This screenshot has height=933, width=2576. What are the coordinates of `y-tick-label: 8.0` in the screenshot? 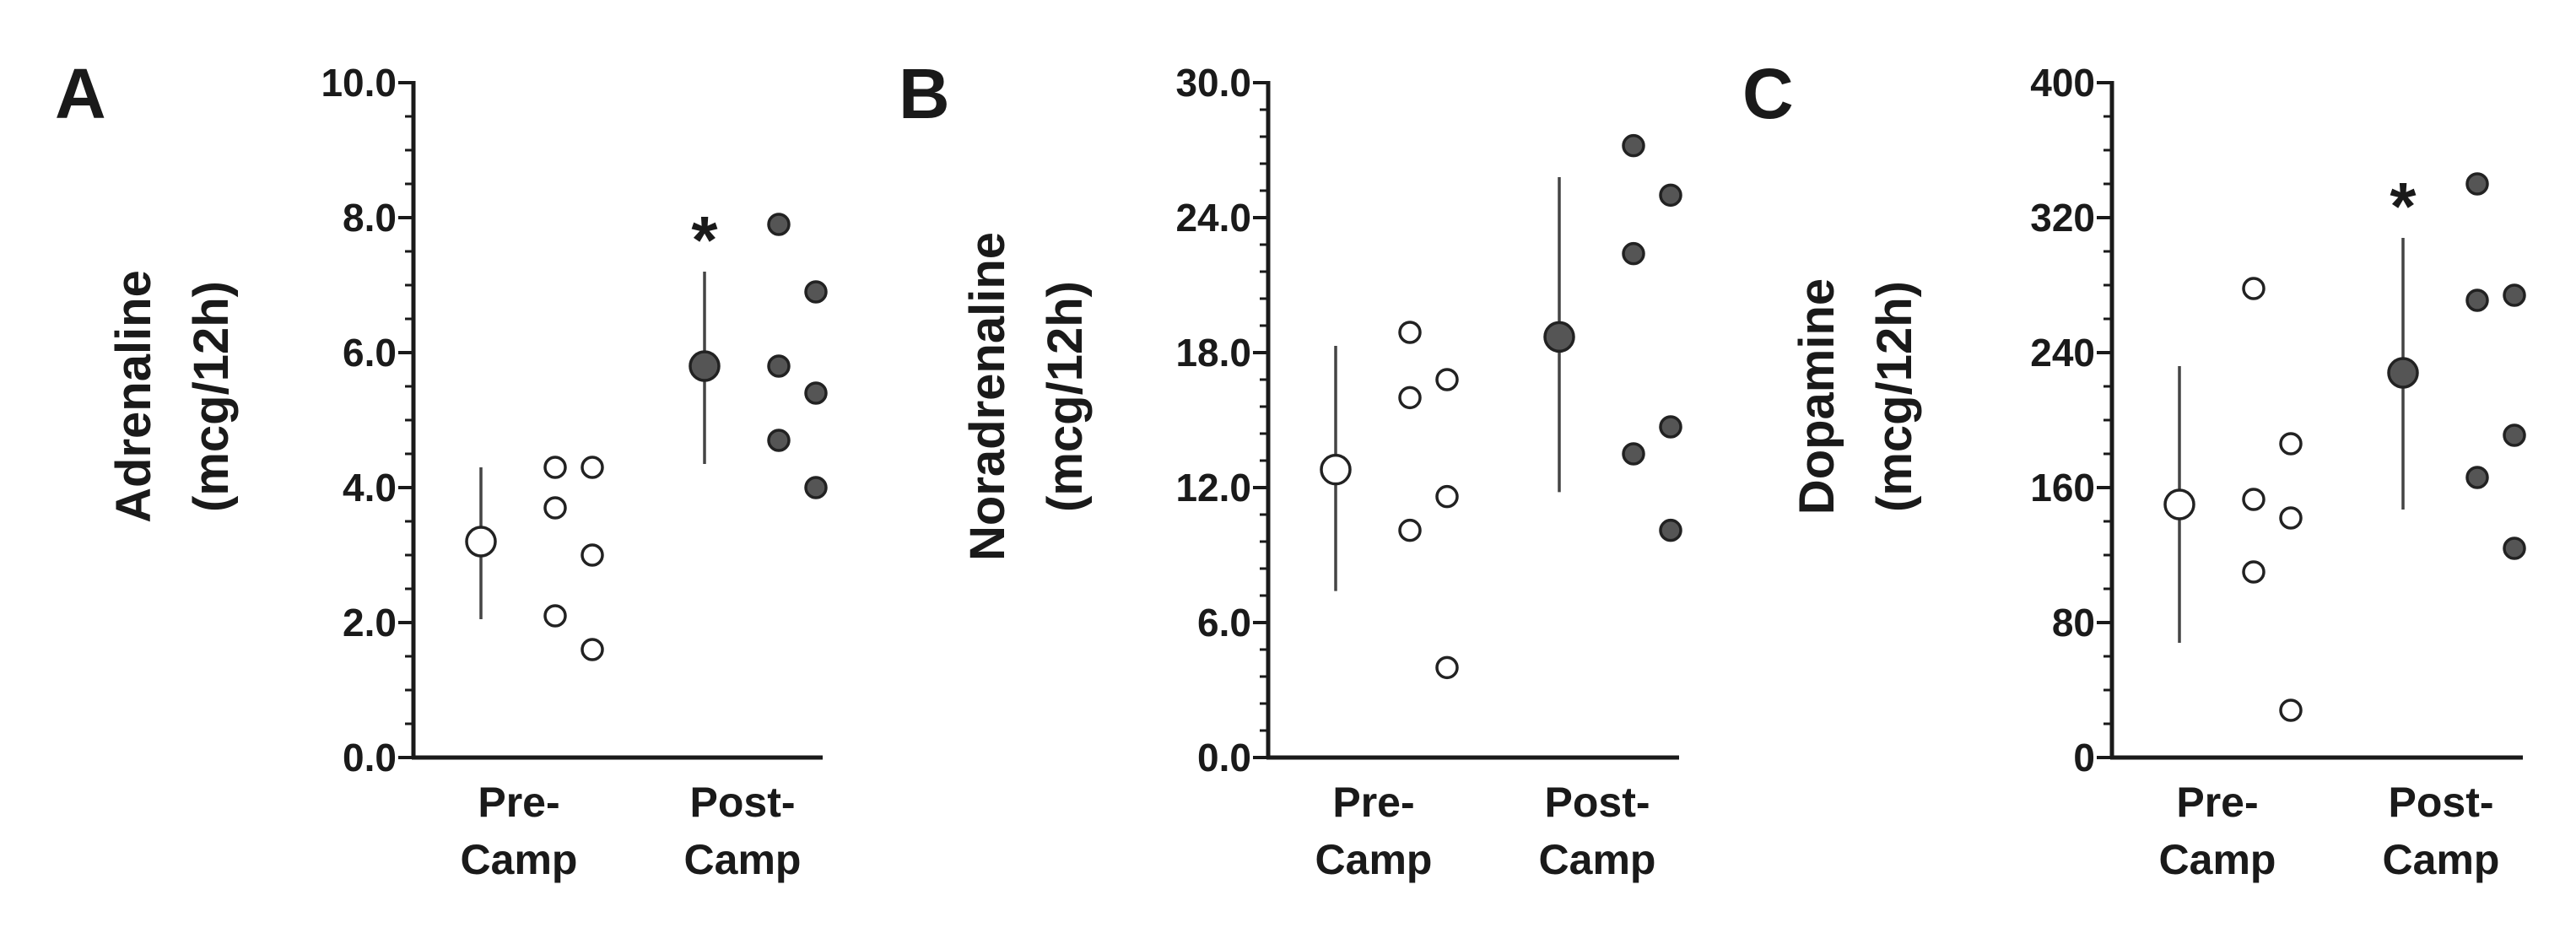 It's located at (370, 218).